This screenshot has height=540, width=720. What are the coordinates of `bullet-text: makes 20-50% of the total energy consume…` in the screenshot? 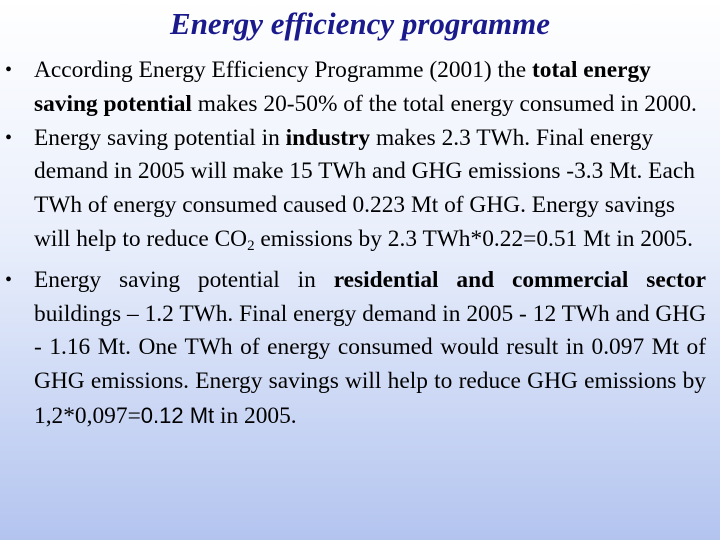 It's located at (444, 103).